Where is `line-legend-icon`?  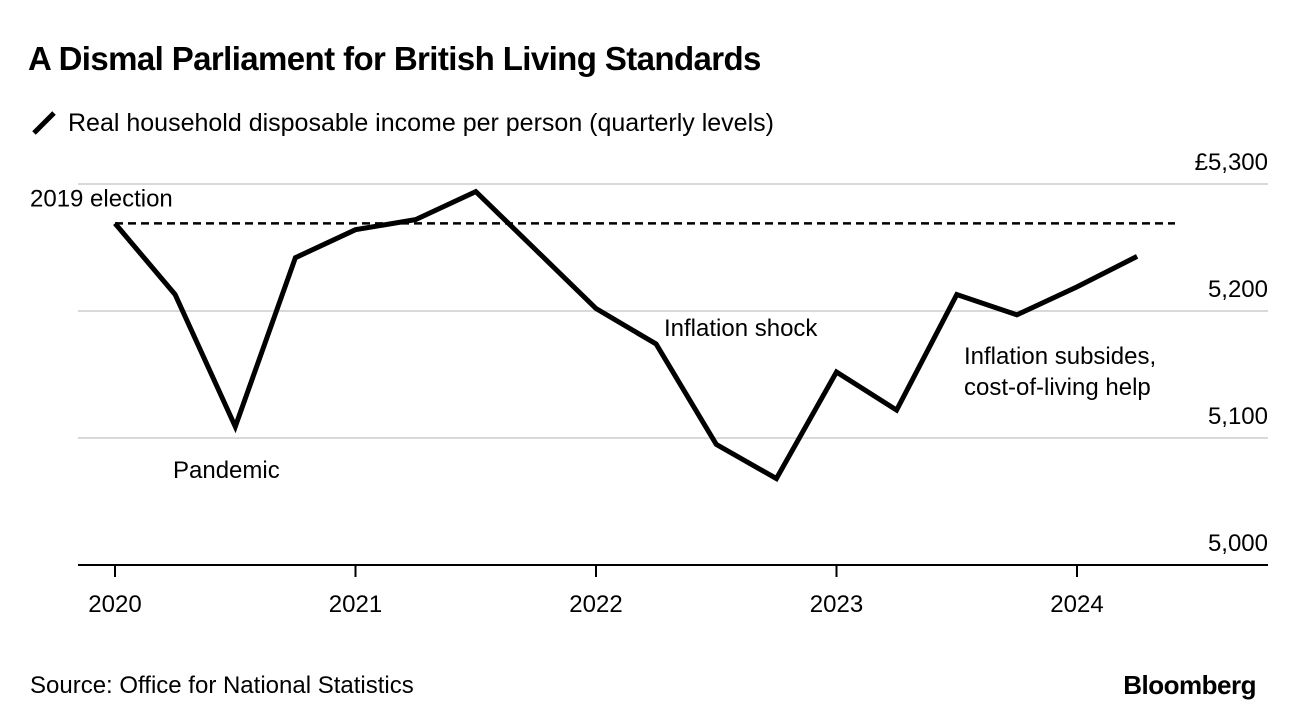 line-legend-icon is located at coordinates (44, 123).